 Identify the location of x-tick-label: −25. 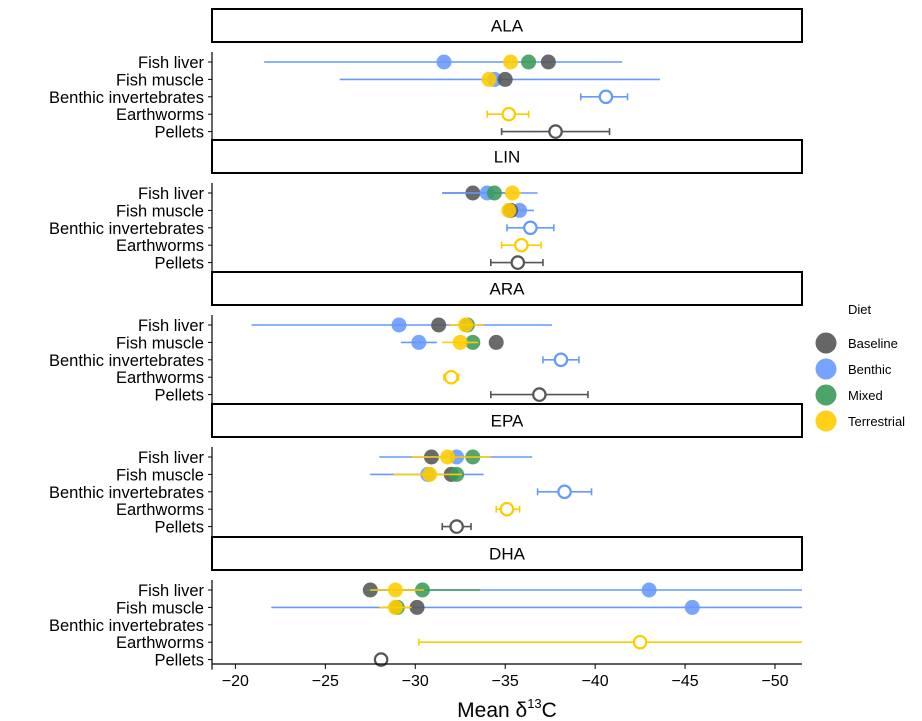
(325, 681).